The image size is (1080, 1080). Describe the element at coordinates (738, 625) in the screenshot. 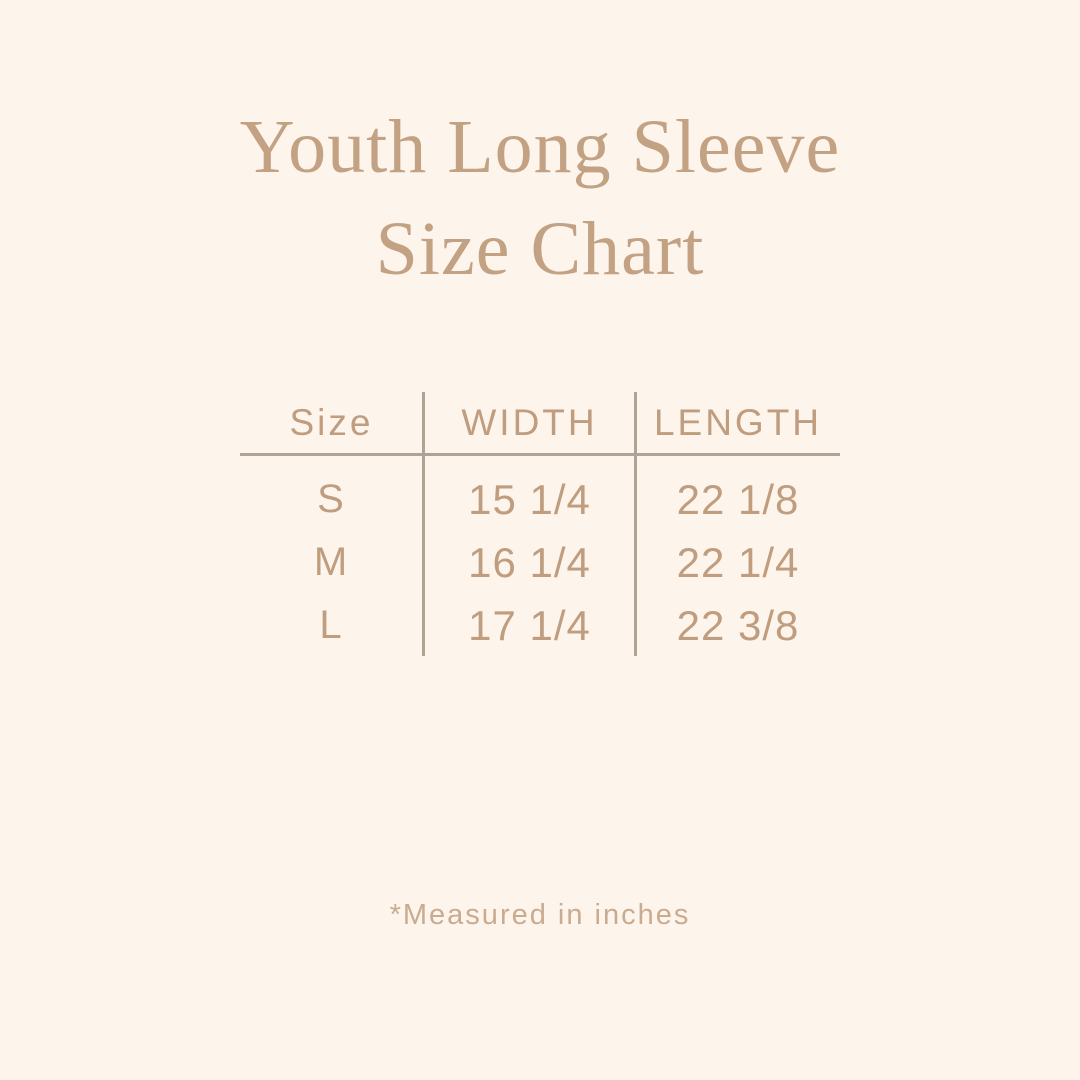

I see `row-l-length: 22 3/8` at that location.